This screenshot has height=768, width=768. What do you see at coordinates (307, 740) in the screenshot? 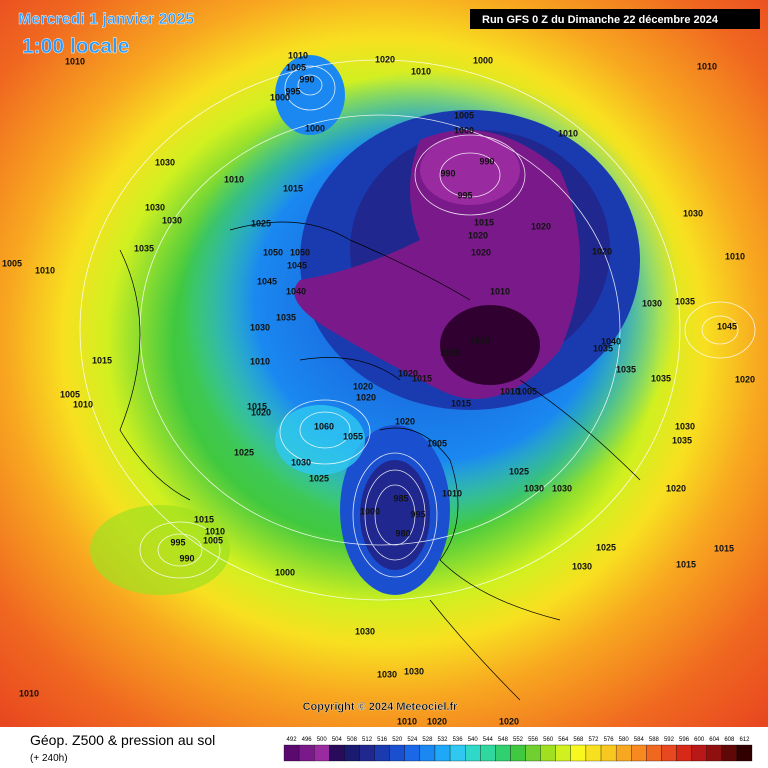
I see `colorbar-label: 496` at bounding box center [307, 740].